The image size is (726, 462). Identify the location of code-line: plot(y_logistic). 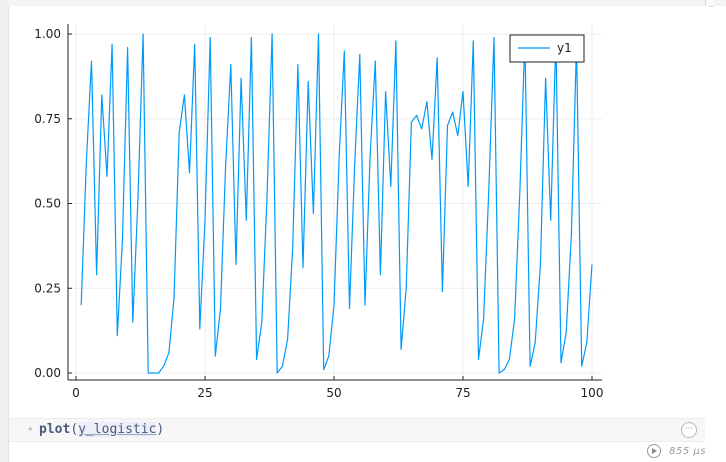
(101, 429).